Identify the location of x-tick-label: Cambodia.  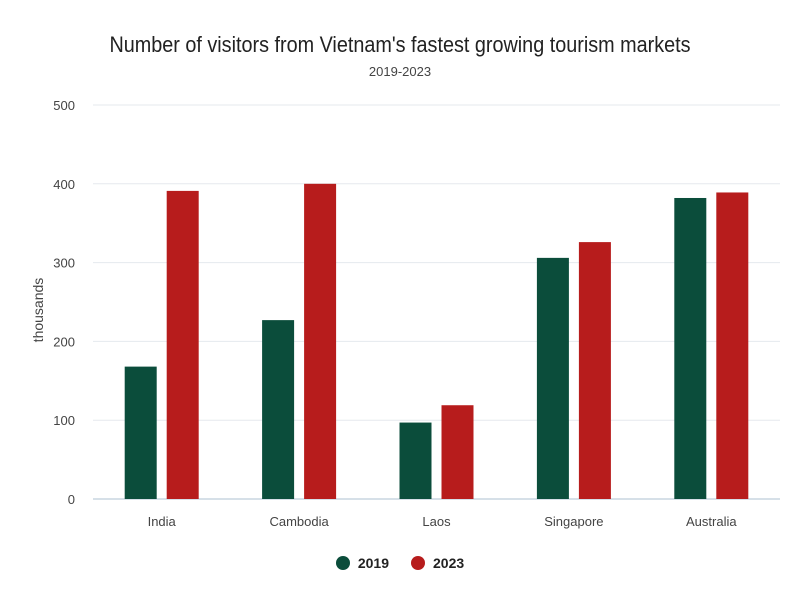
(299, 521).